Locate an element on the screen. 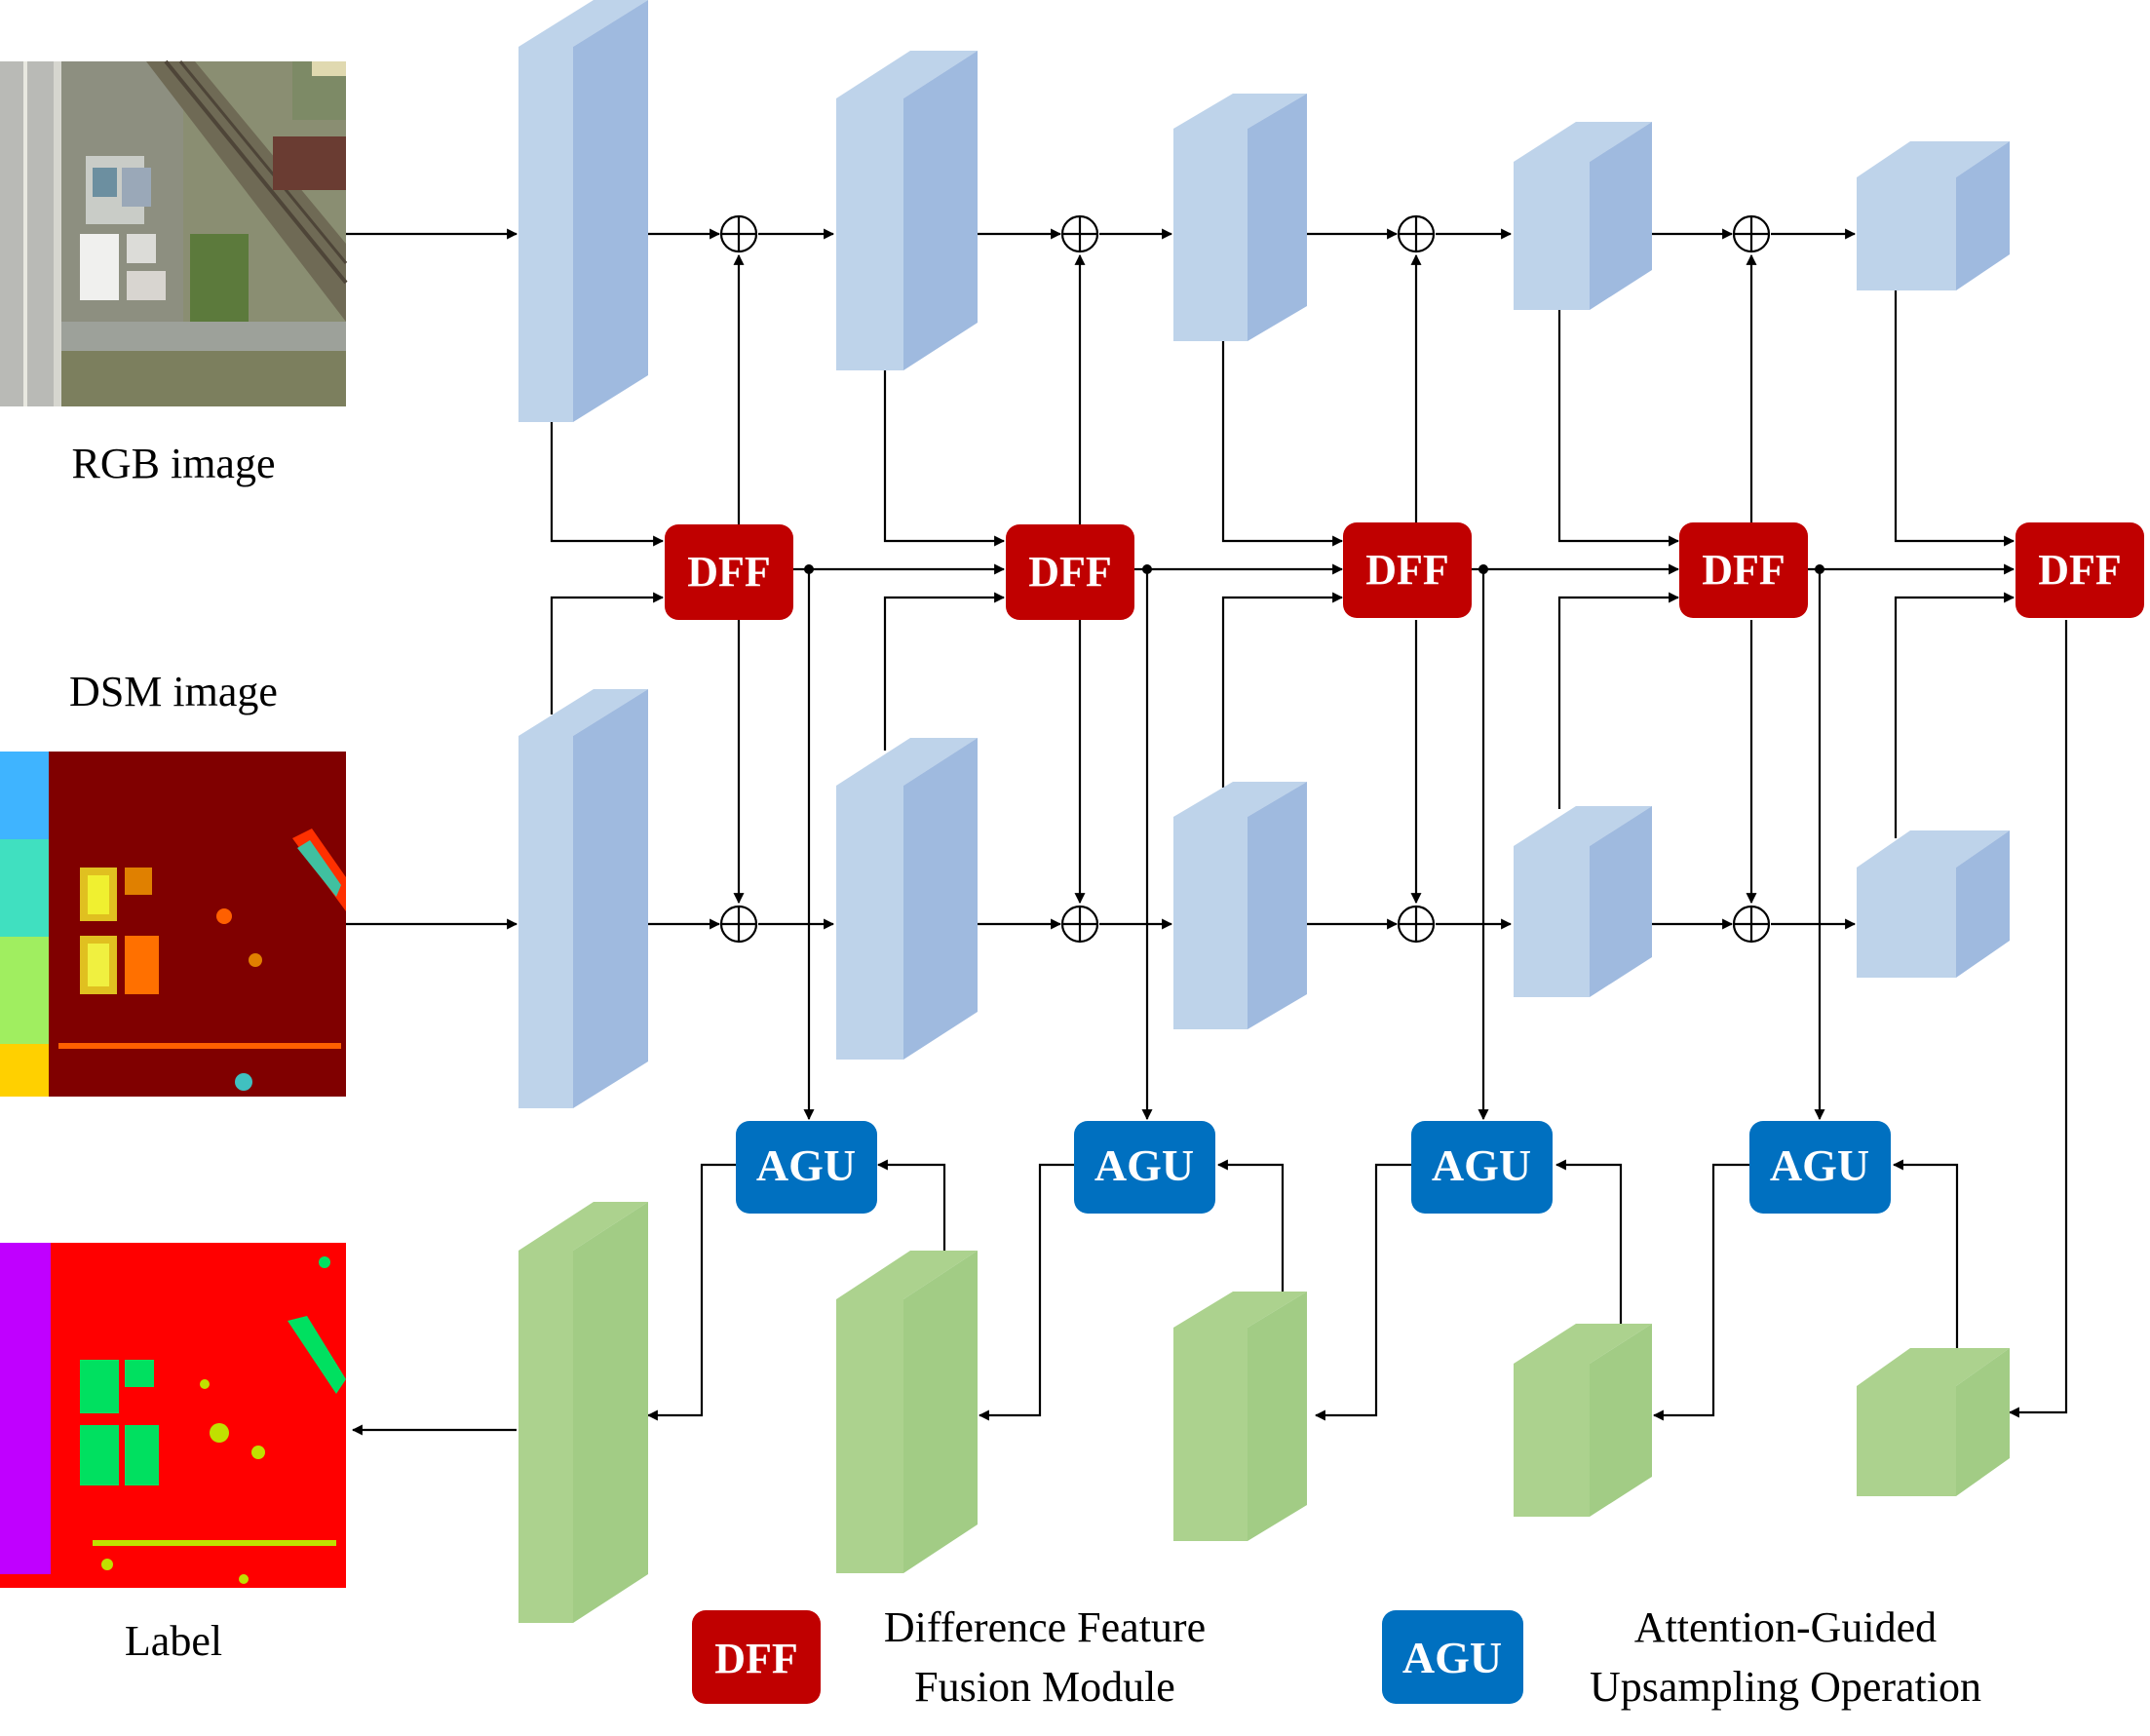 The height and width of the screenshot is (1736, 2150). dsm-sum-nodes is located at coordinates (1245, 924).